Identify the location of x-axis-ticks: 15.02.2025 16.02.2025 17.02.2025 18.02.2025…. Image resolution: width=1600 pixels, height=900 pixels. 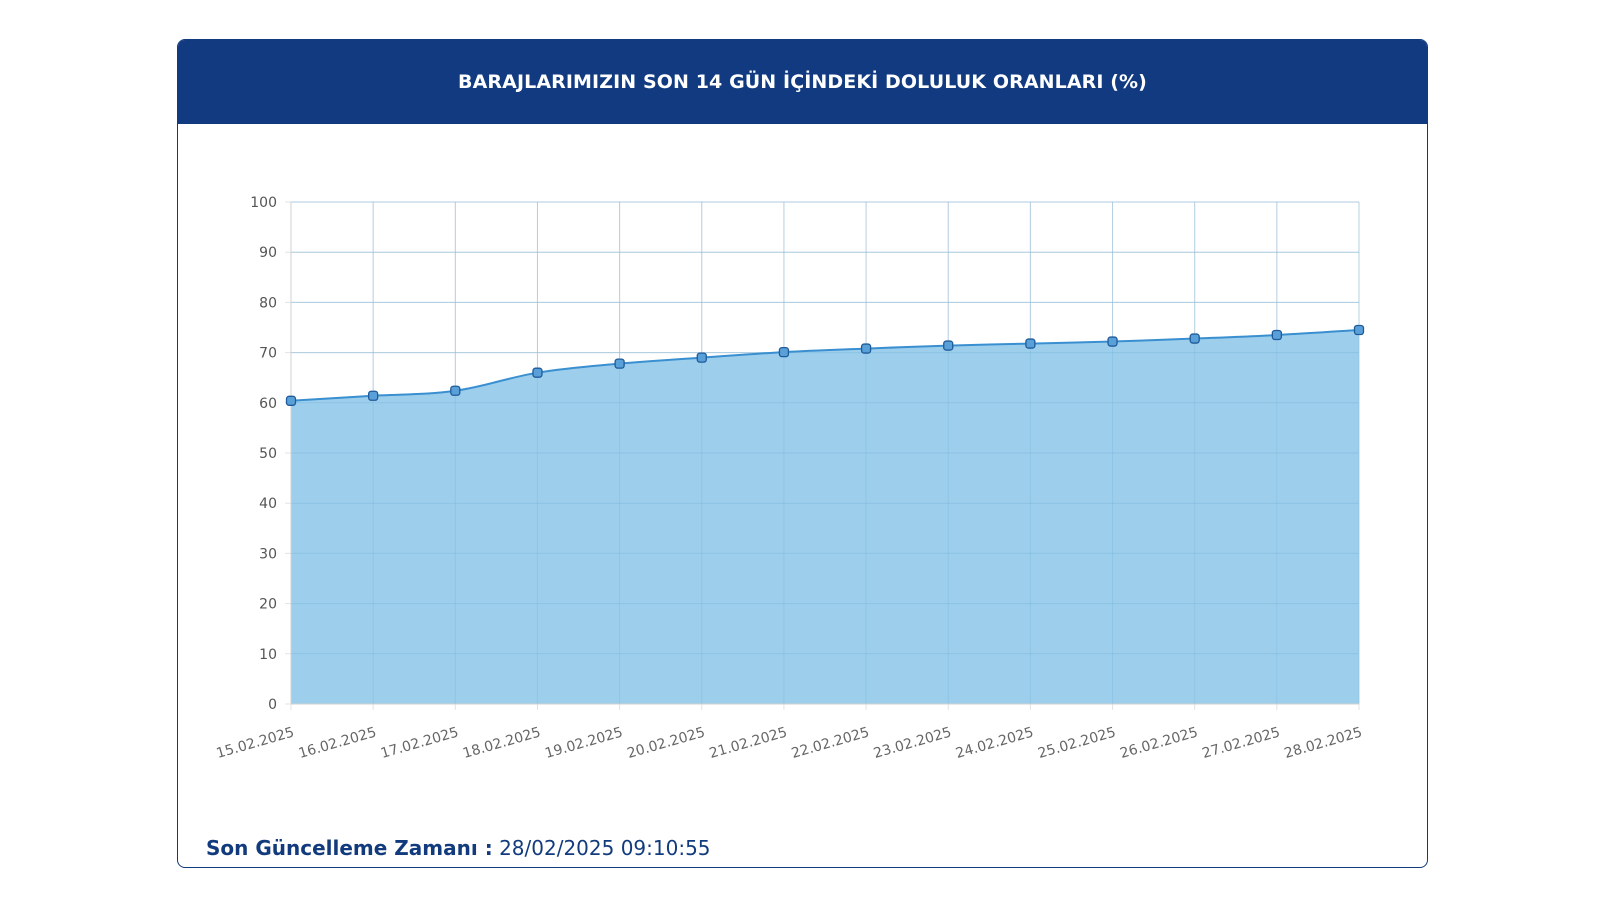
(789, 742).